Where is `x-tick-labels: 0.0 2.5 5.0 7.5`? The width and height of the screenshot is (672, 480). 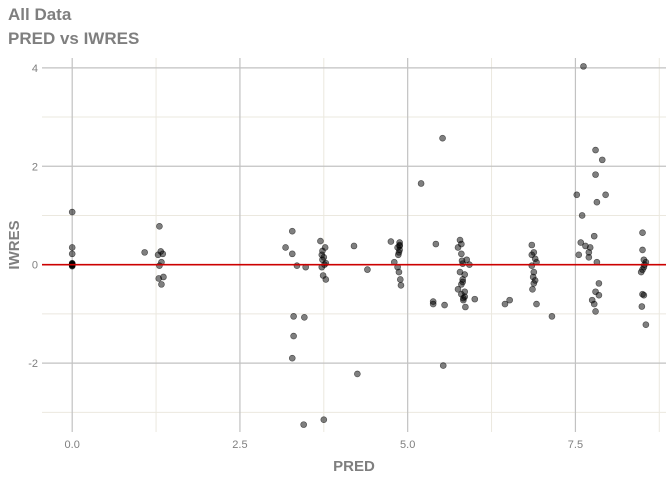 x-tick-labels: 0.0 2.5 5.0 7.5 is located at coordinates (324, 445).